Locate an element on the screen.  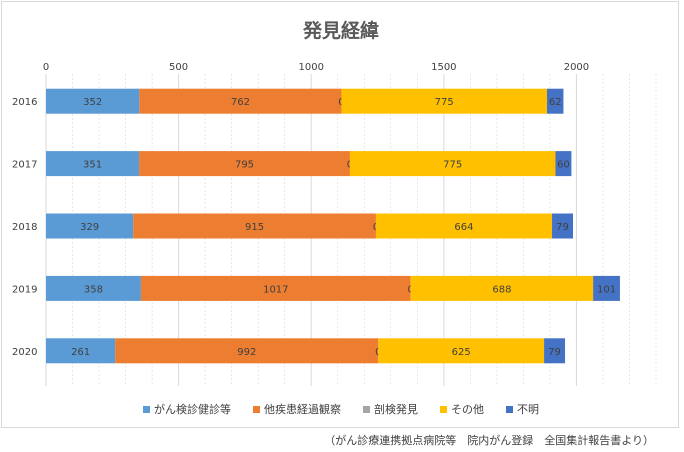
data-label: 358 is located at coordinates (93, 289).